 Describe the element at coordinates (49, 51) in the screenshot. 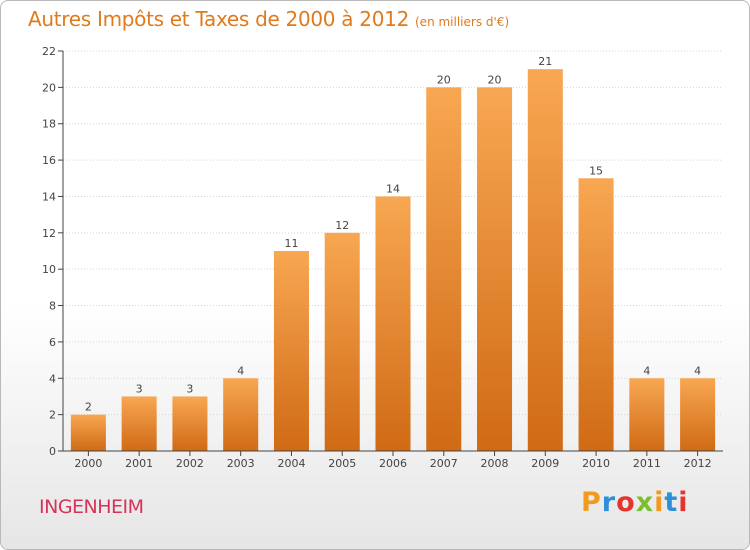

I see `y-tick-label: 22` at that location.